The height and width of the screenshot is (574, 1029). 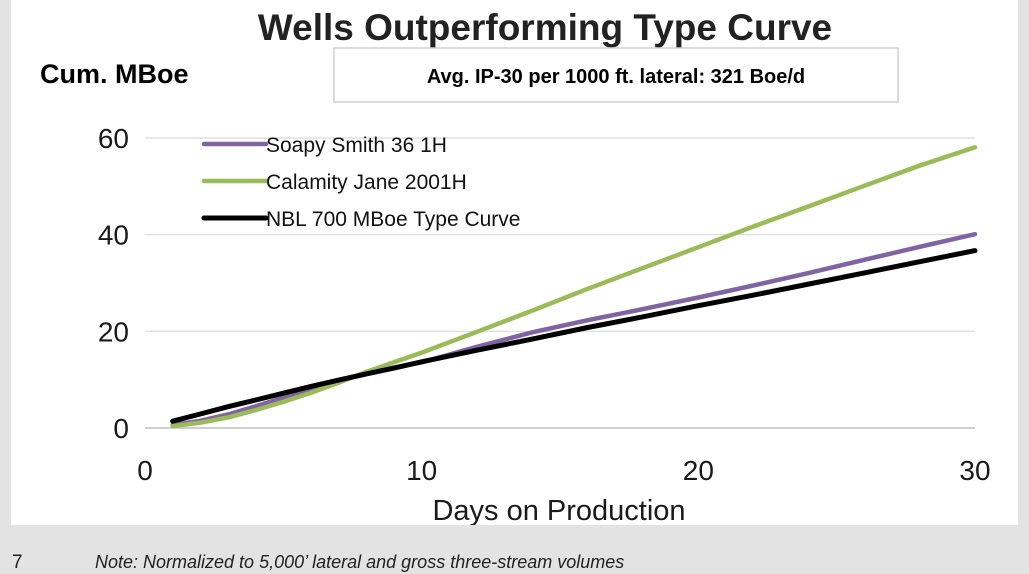 What do you see at coordinates (113, 331) in the screenshot?
I see `y-tick-label: 20` at bounding box center [113, 331].